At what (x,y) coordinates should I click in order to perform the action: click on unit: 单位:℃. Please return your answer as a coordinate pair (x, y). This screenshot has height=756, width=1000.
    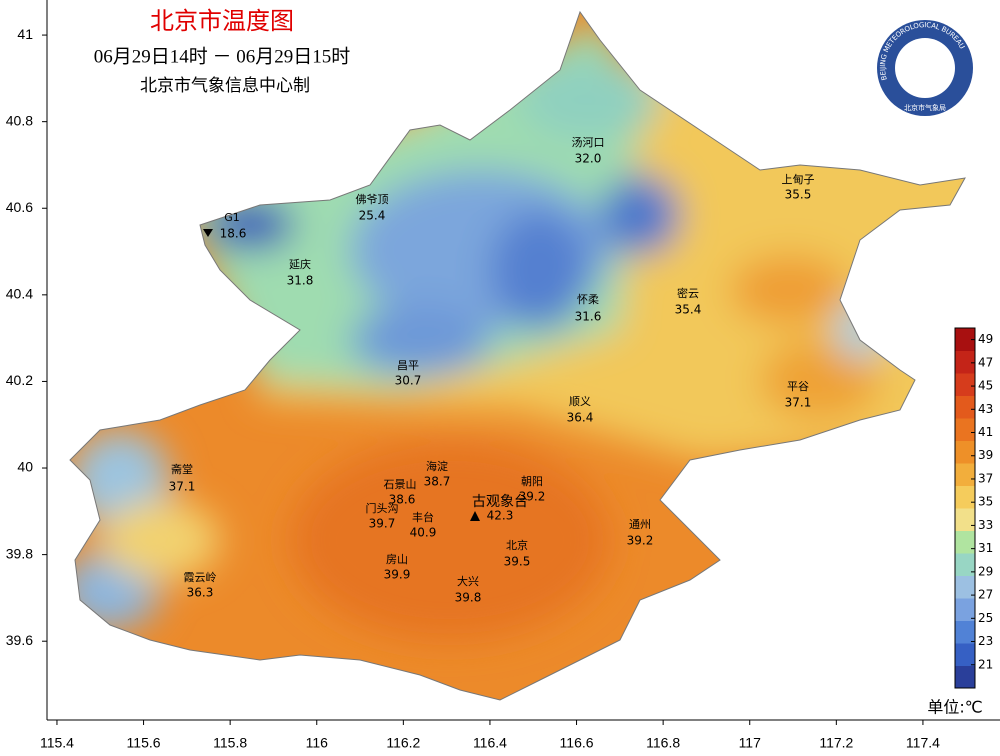
    Looking at the image, I should click on (954, 707).